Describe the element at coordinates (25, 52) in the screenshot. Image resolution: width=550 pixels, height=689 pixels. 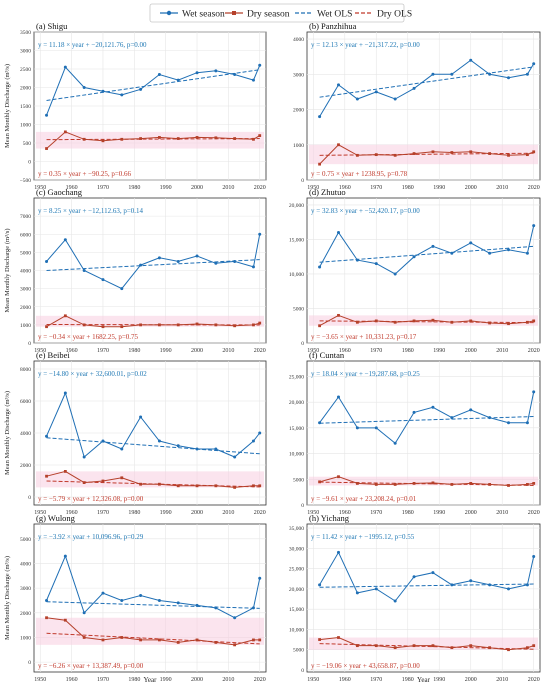
I see `y-tick-label: 3000` at that location.